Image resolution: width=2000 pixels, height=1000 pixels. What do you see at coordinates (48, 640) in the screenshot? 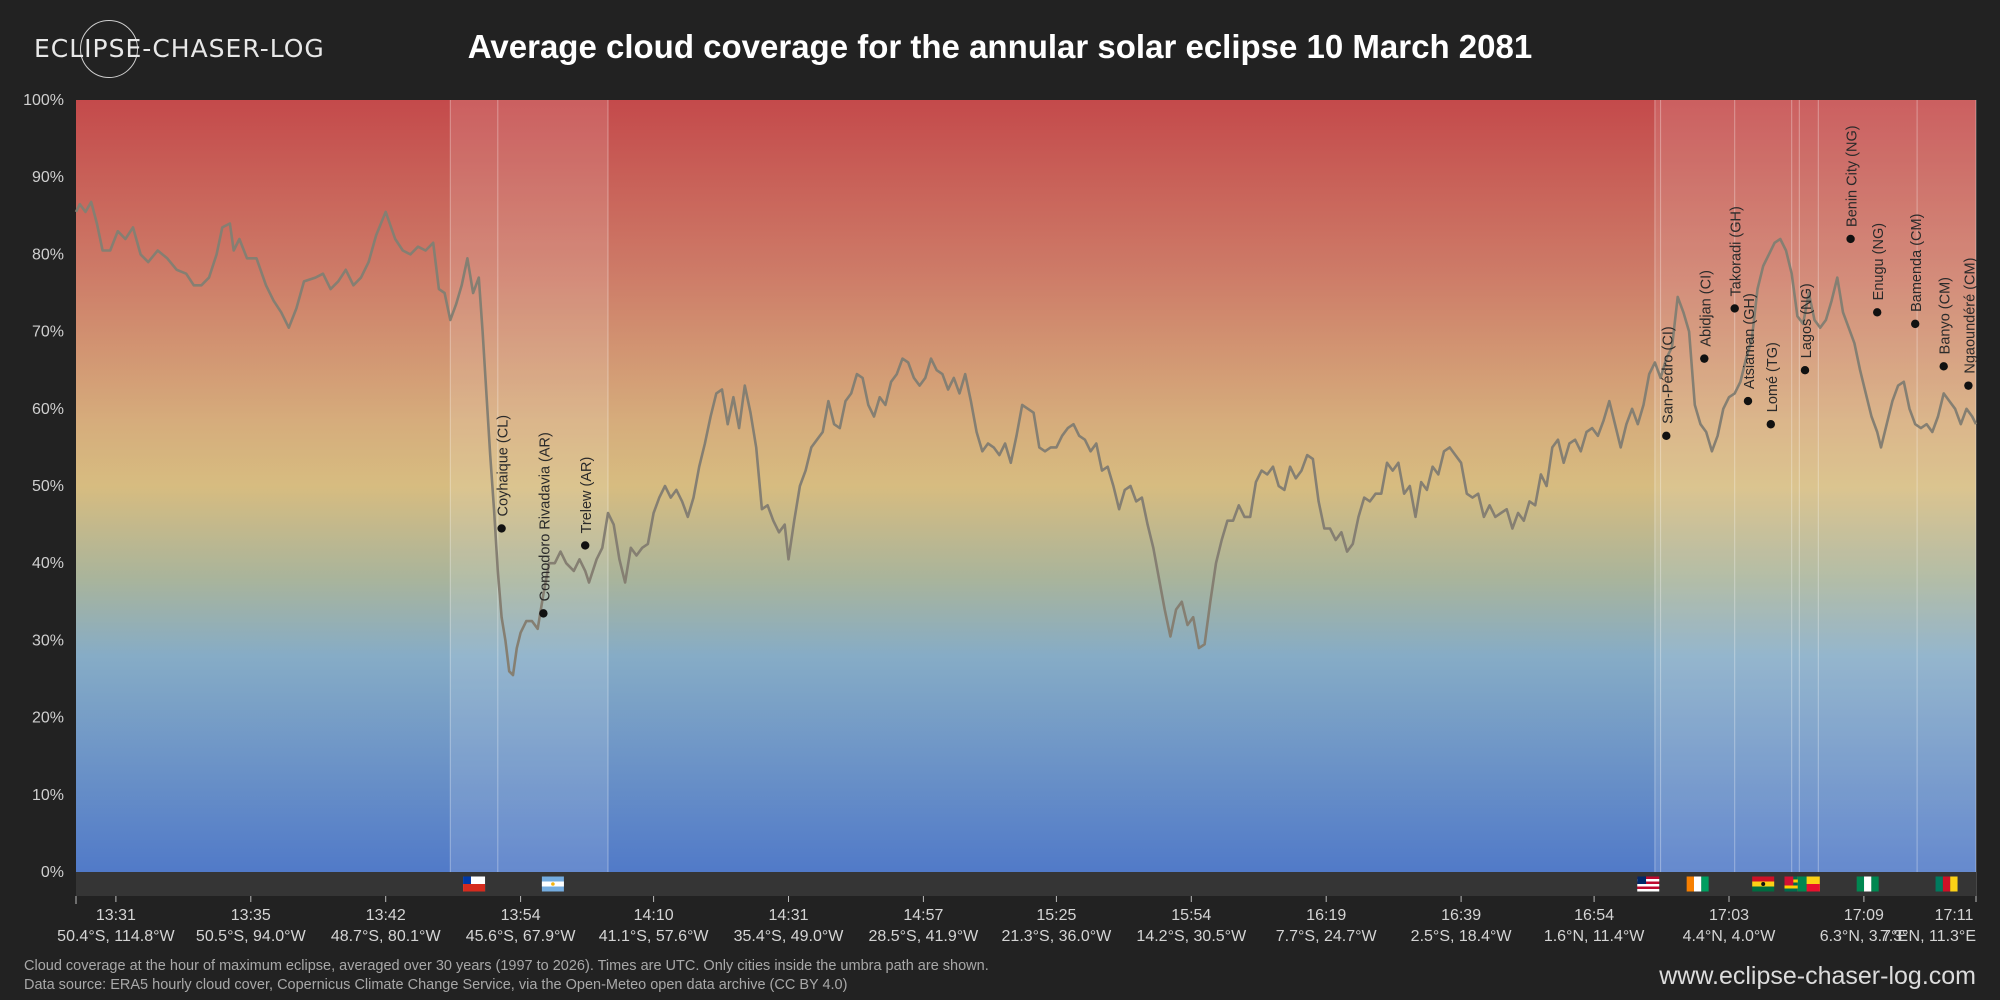
I see `y-tick-label: 30%` at bounding box center [48, 640].